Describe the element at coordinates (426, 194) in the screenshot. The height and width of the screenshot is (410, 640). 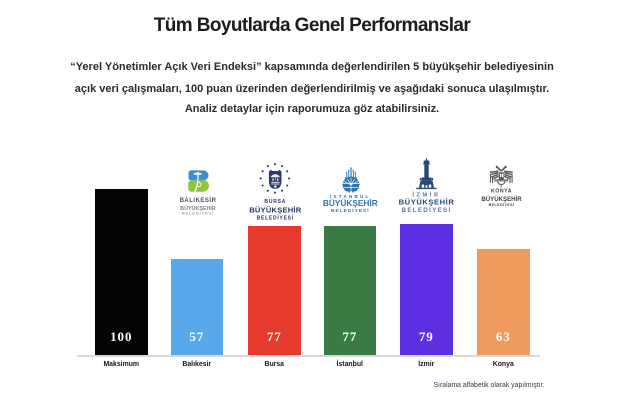
I see `svg-text: İZMİR` at that location.